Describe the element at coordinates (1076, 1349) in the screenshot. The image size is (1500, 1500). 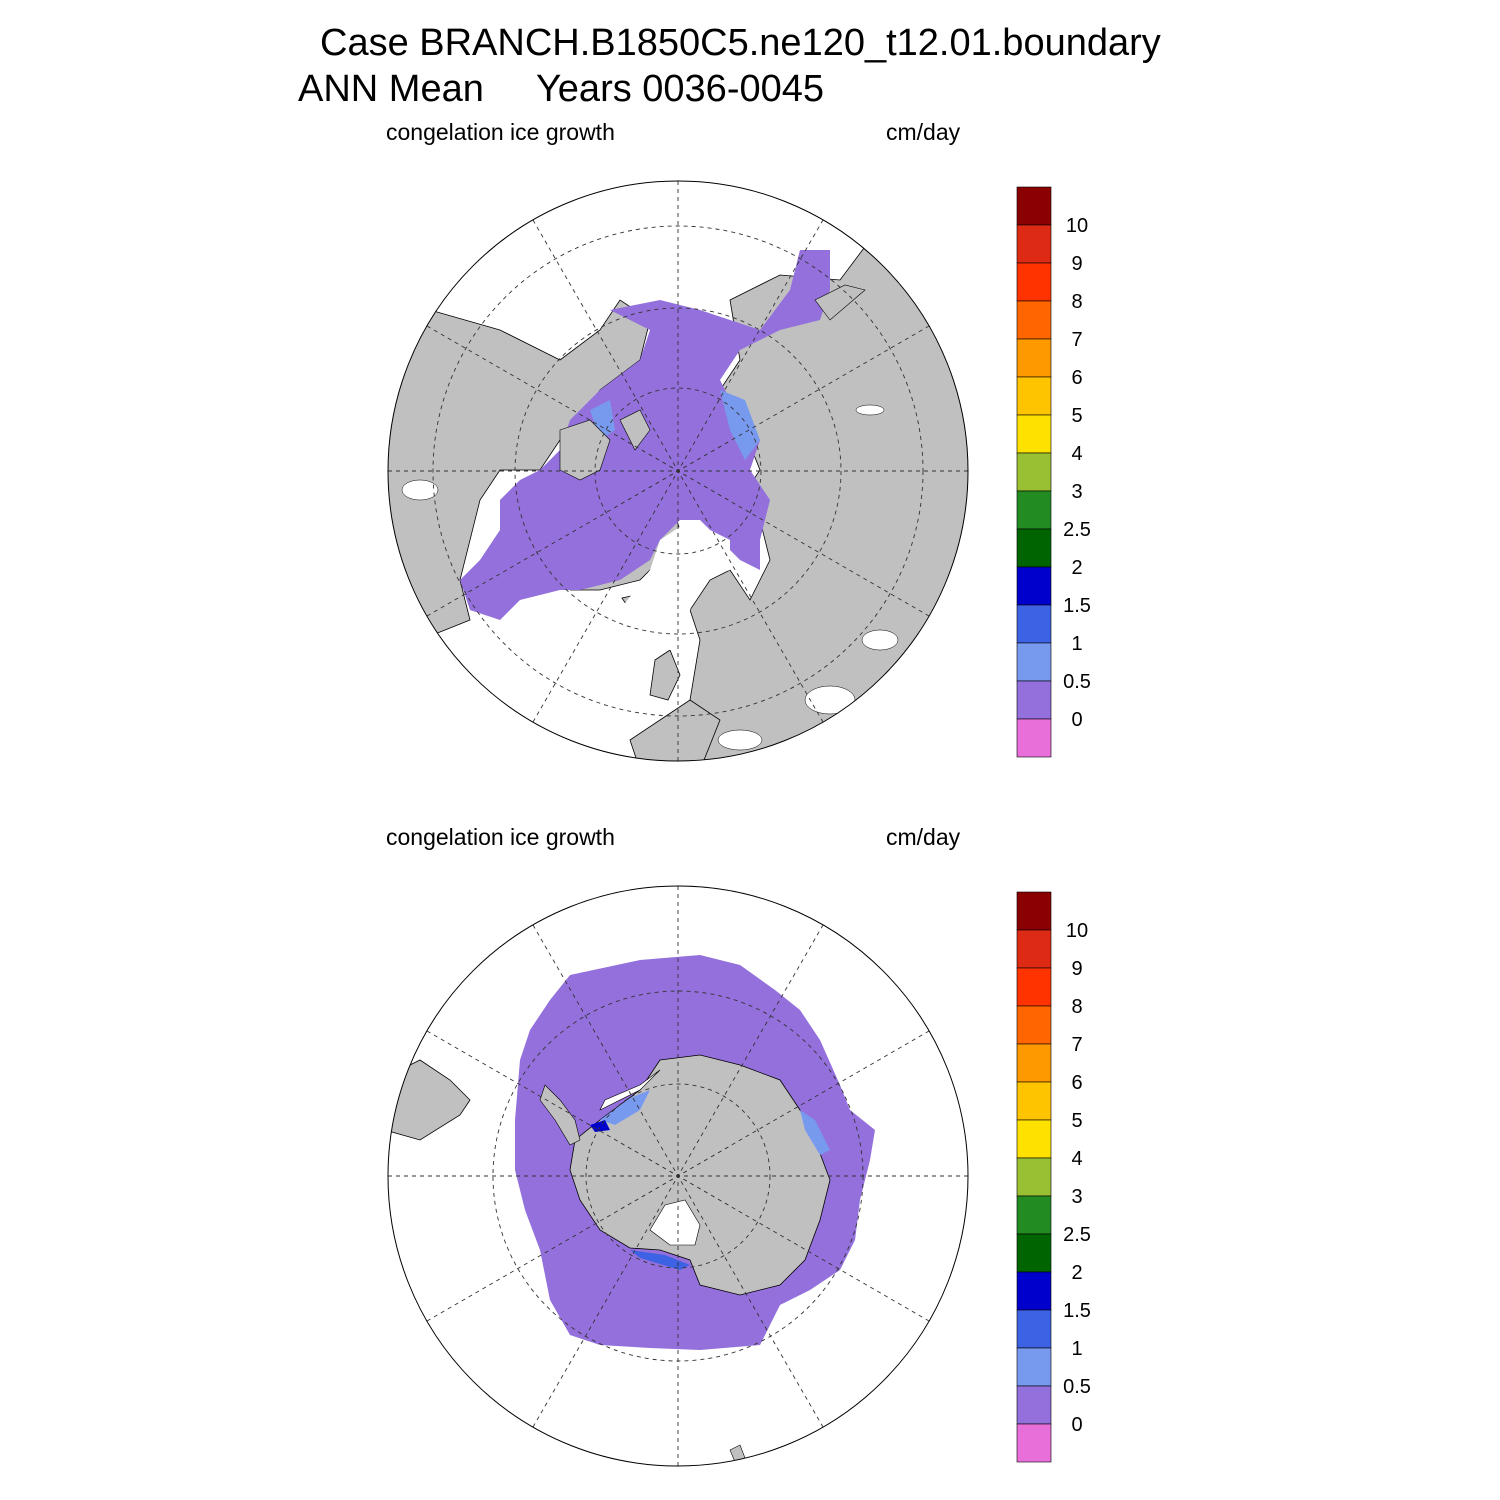
I see `antarctic-colorbar-label: 1` at that location.